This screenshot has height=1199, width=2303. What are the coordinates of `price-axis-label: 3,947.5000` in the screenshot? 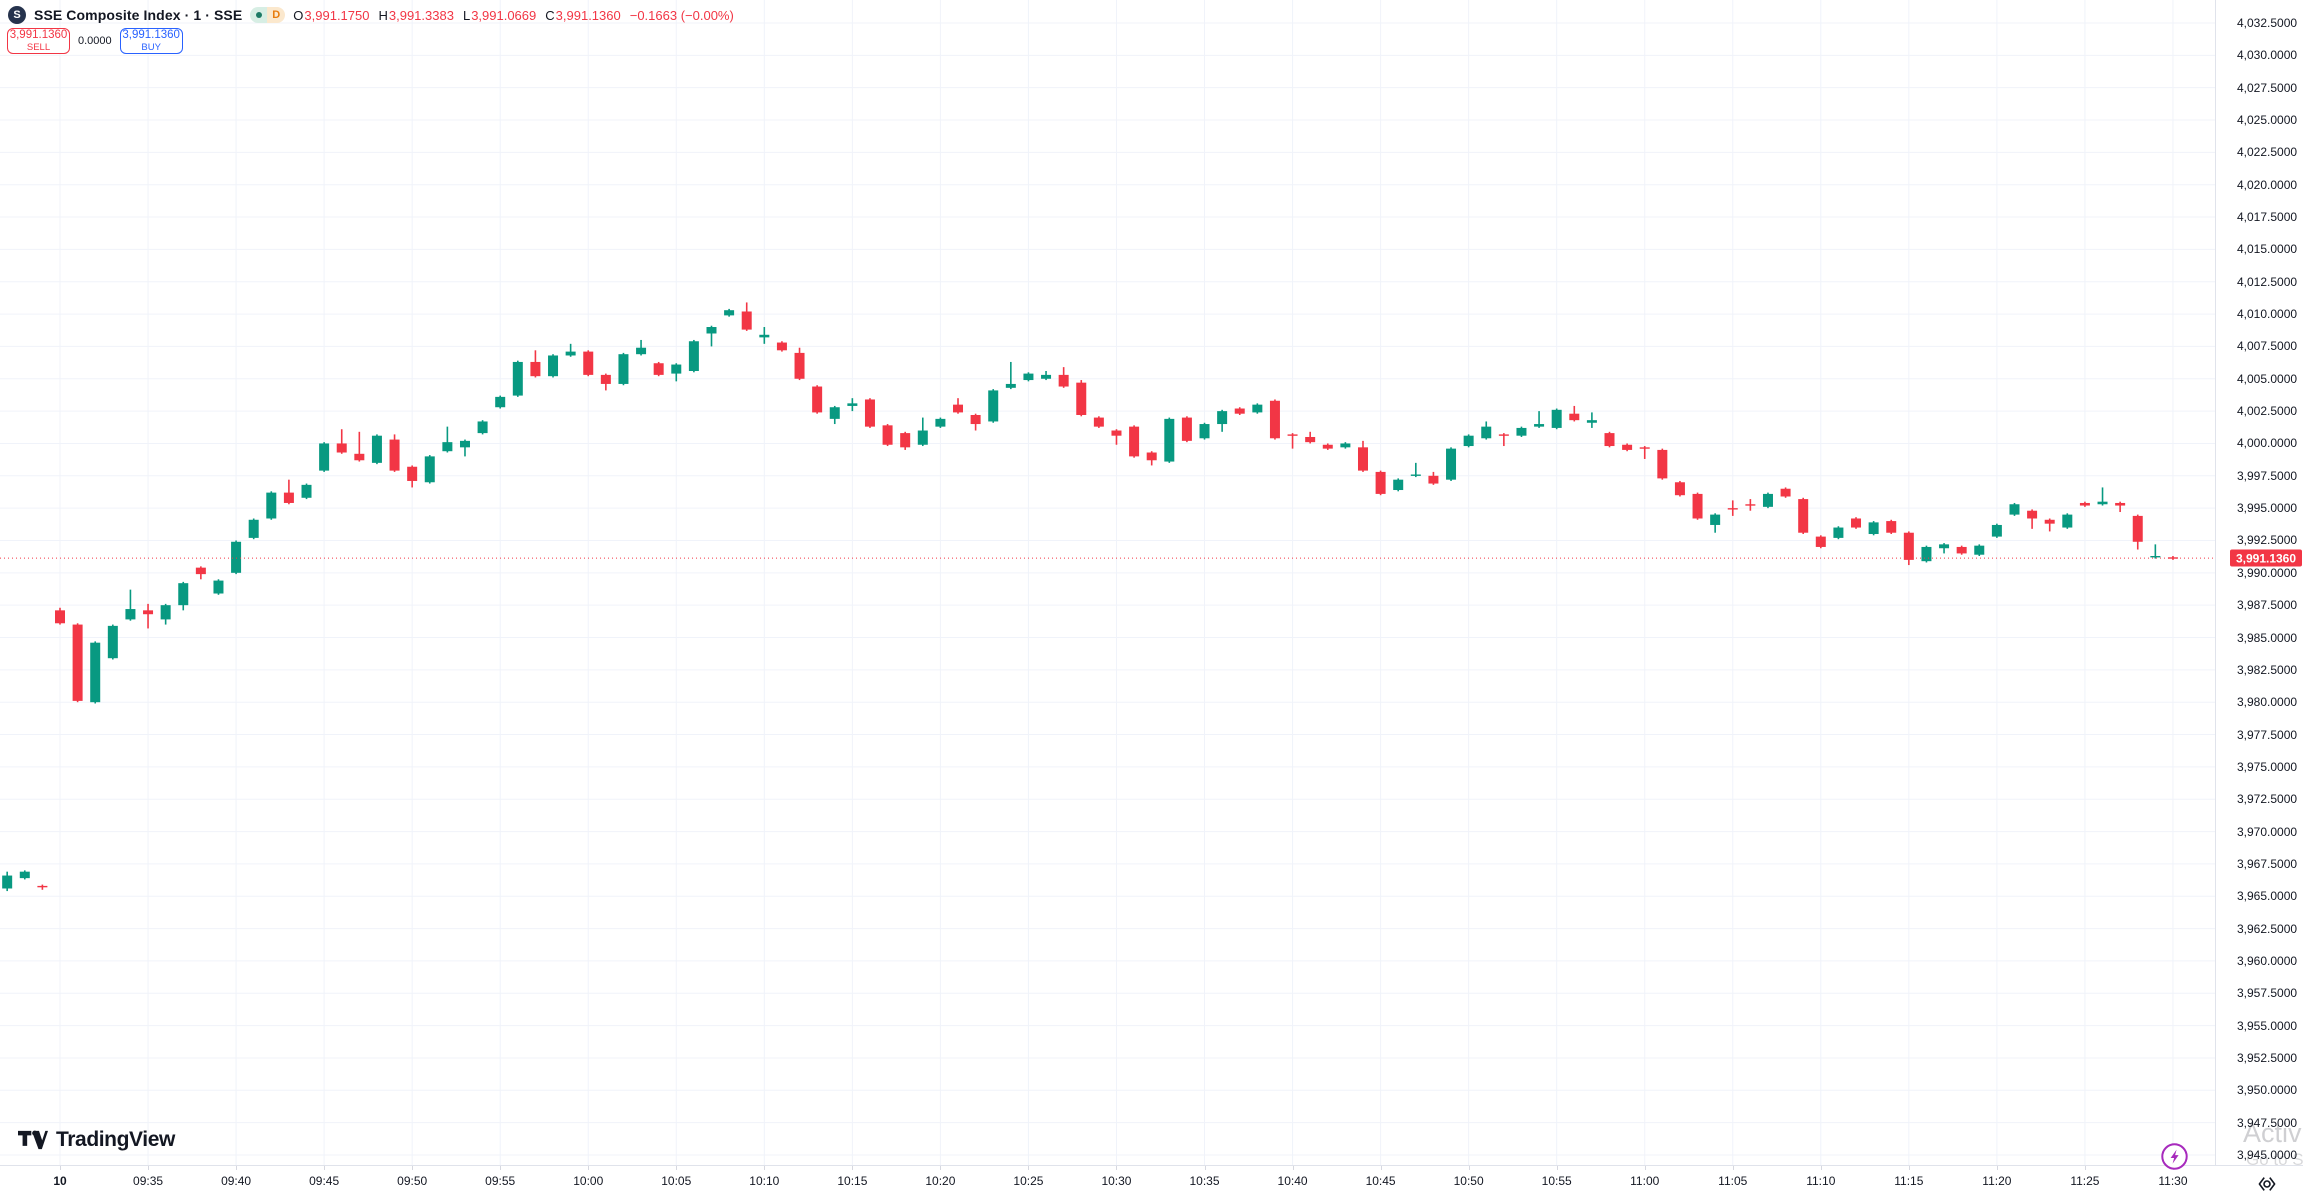 It's located at (2267, 1122).